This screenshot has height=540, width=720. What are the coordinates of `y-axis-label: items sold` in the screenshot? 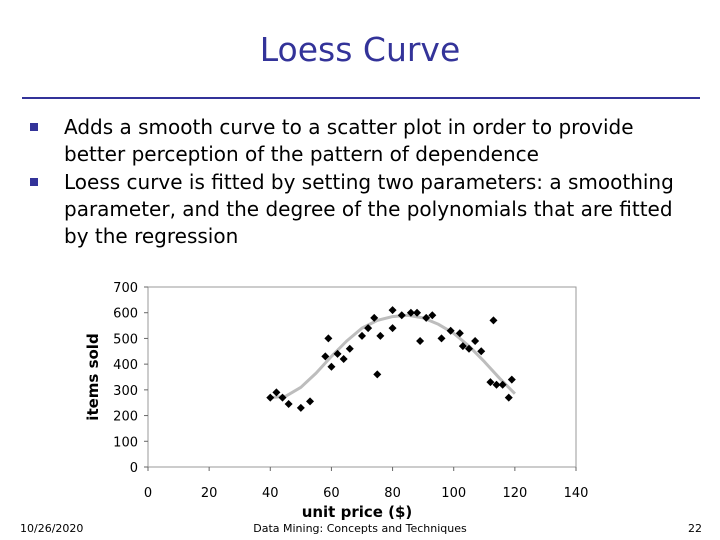 It's located at (93, 376).